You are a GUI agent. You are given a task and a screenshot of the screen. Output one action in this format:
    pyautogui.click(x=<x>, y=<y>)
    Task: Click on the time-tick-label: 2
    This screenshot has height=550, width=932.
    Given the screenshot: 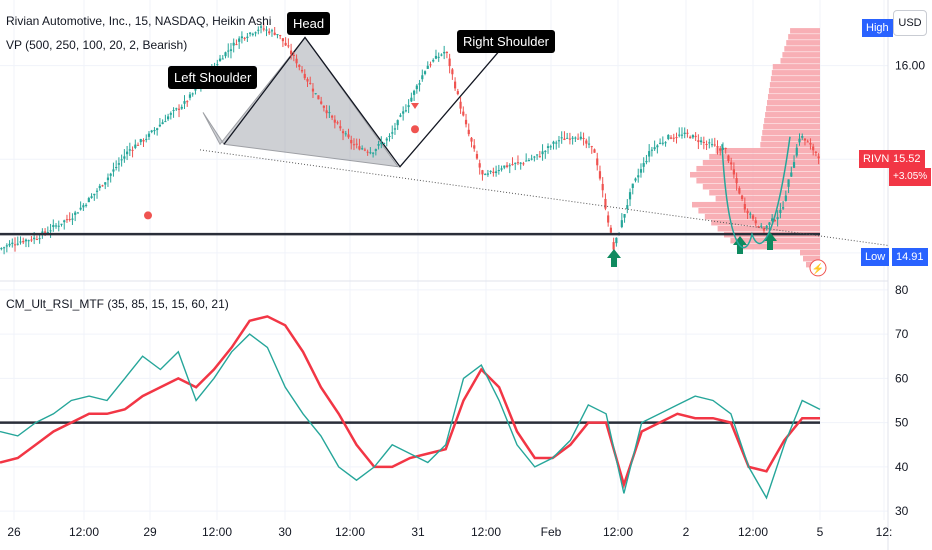 What is the action you would take?
    pyautogui.click(x=686, y=532)
    